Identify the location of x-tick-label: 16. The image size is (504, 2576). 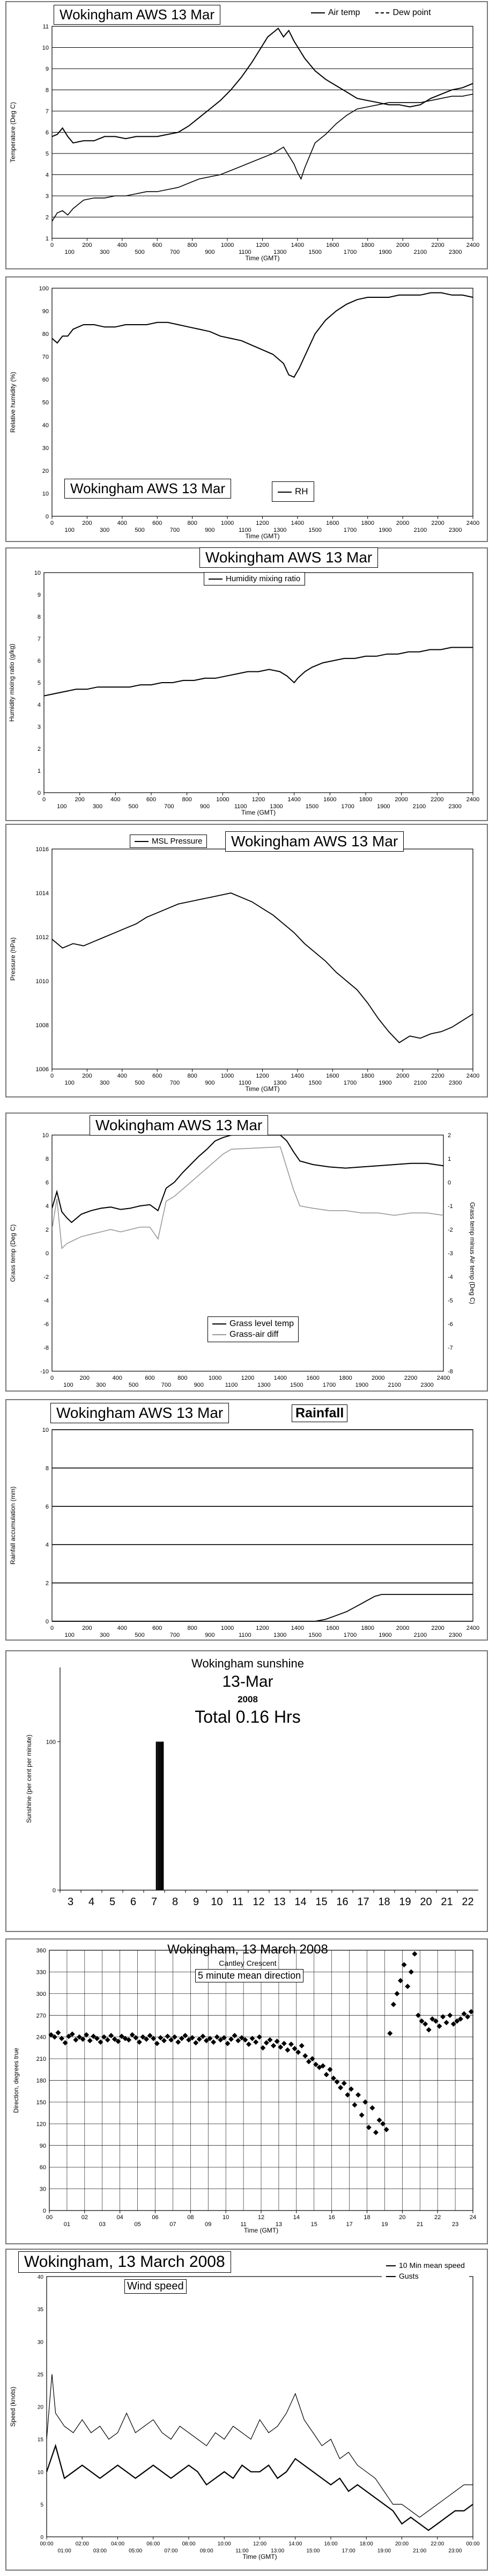
(342, 1902).